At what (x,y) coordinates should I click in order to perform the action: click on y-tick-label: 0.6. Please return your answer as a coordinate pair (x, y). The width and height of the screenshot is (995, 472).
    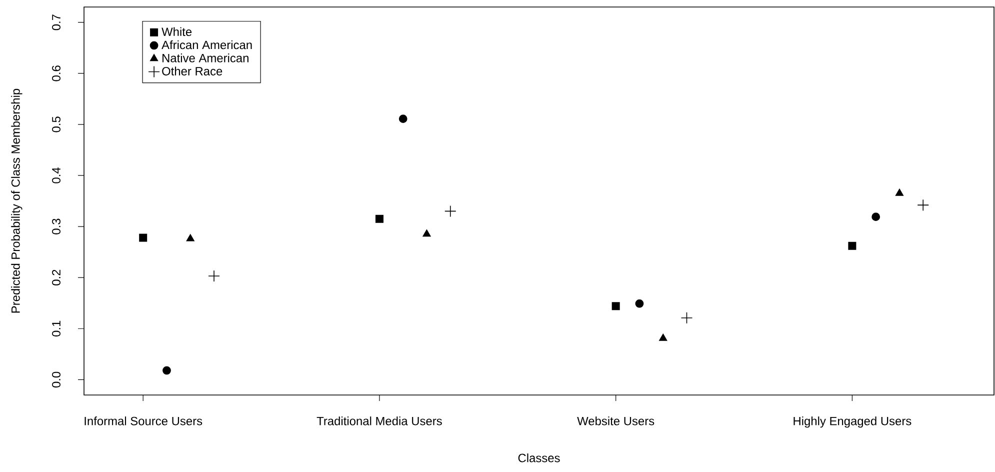
    Looking at the image, I should click on (56, 74).